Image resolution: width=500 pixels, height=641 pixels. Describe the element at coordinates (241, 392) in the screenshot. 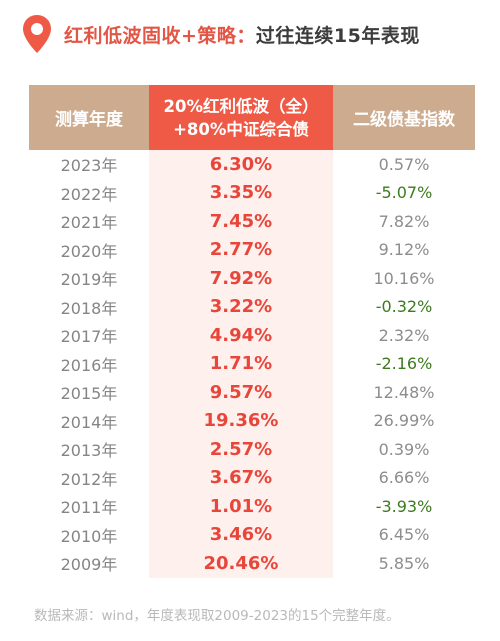

I see `strategy-return-cell: 9.57%` at that location.